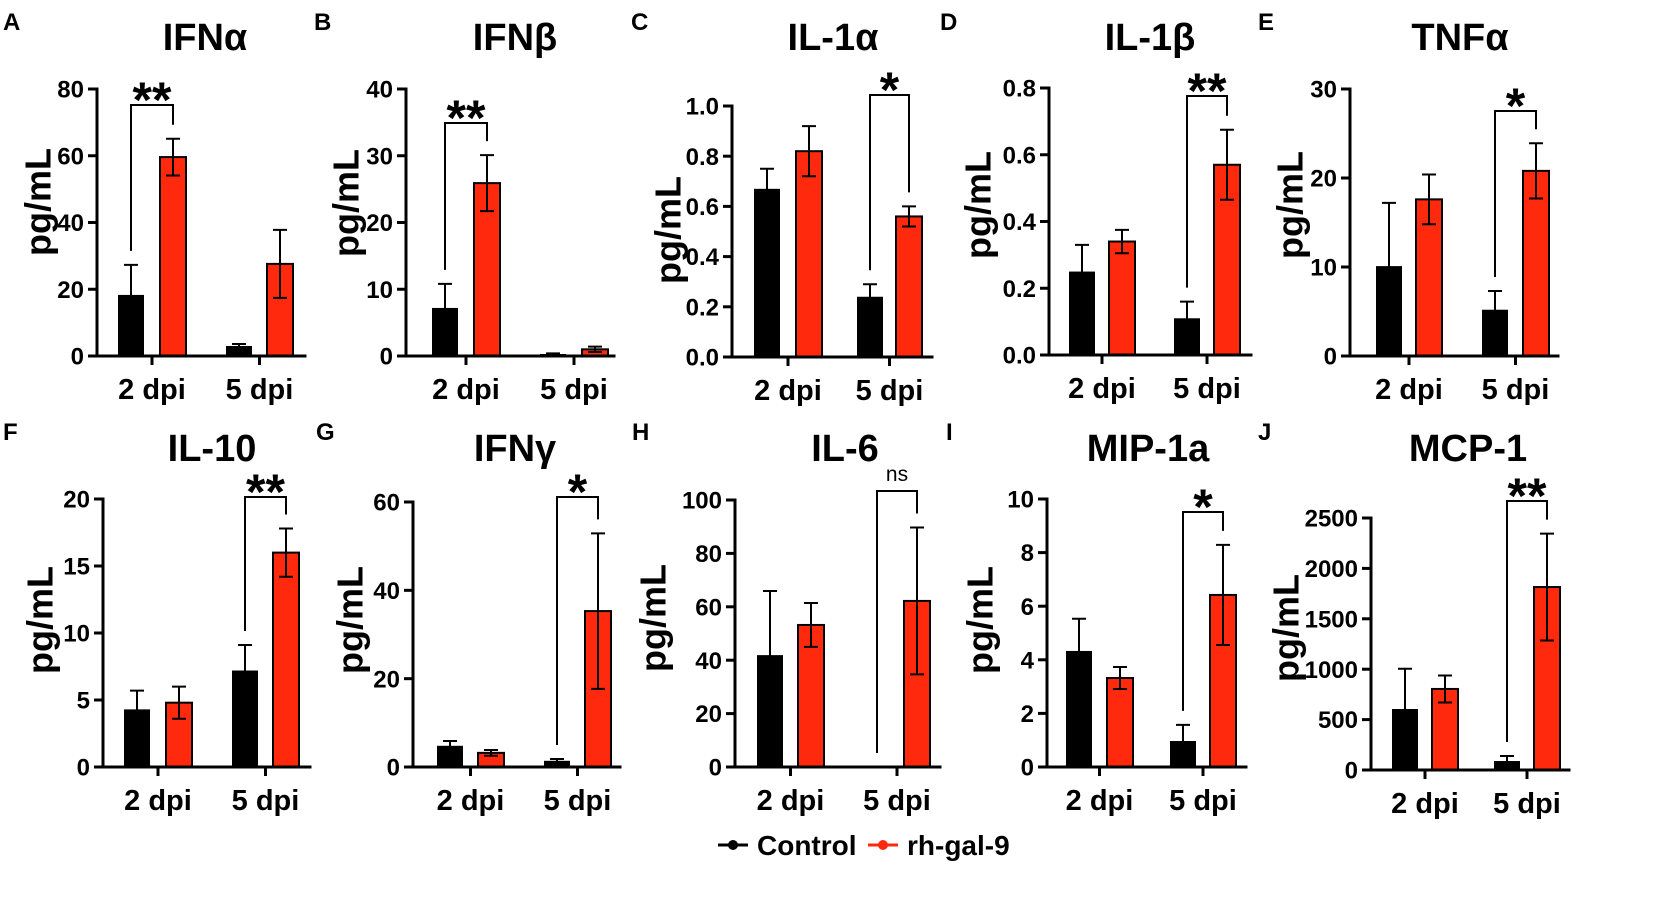  Describe the element at coordinates (1097, 618) in the screenshot. I see `panel-i: I MIP-1a pg/mL 2 dpi 5 dpi 0 2 4 6 8 10 *` at that location.